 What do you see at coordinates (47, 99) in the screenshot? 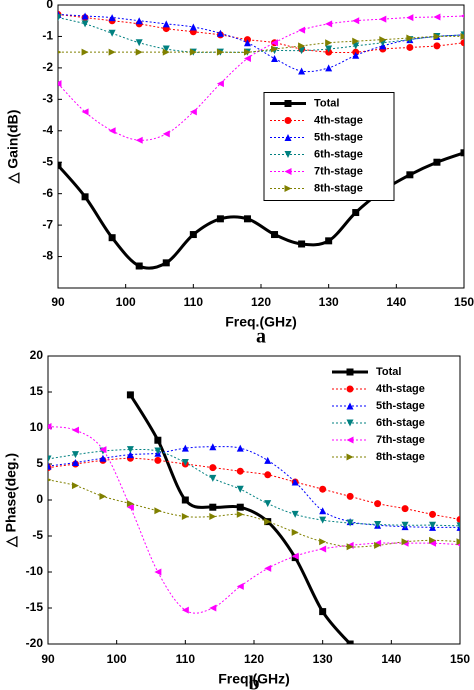
I see `y-tick-label: -3` at bounding box center [47, 99].